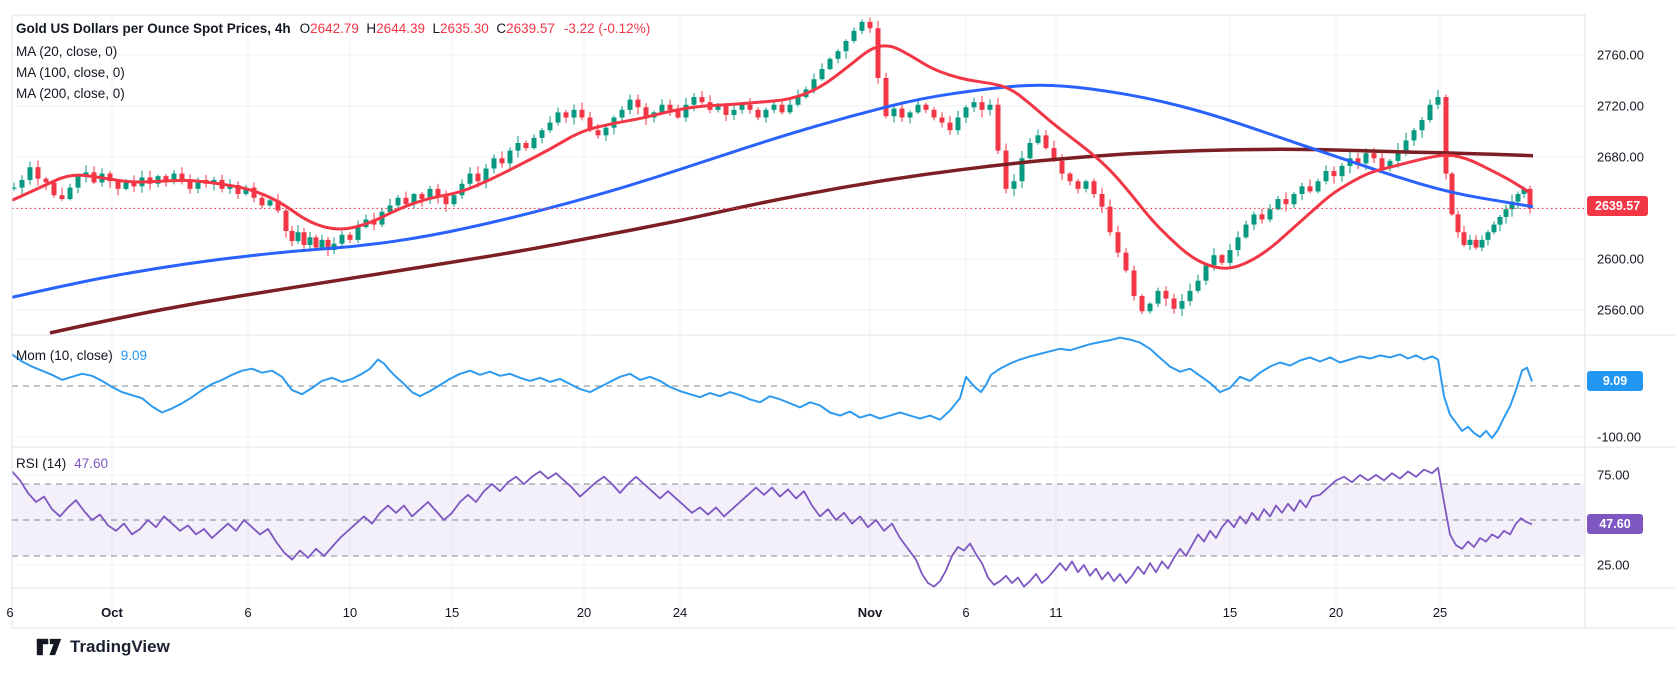 The image size is (1675, 674). I want to click on svg-text: 2560.00, so click(1620, 310).